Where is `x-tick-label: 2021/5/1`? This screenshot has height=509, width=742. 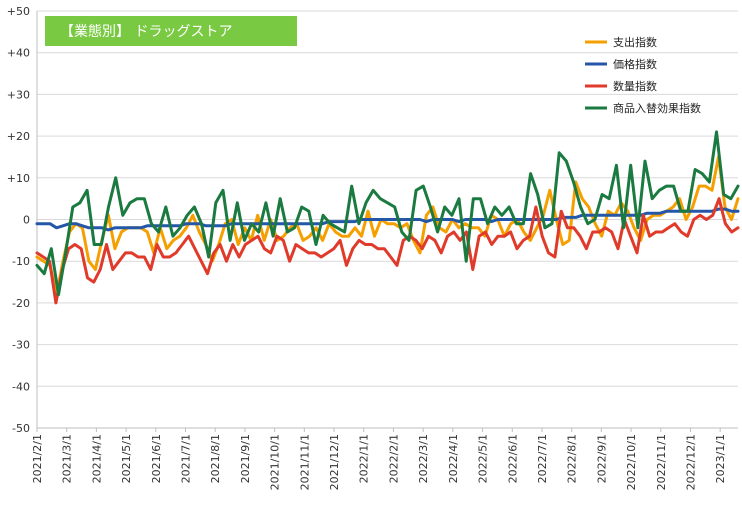
x-tick-label: 2021/5/1 is located at coordinates (126, 458).